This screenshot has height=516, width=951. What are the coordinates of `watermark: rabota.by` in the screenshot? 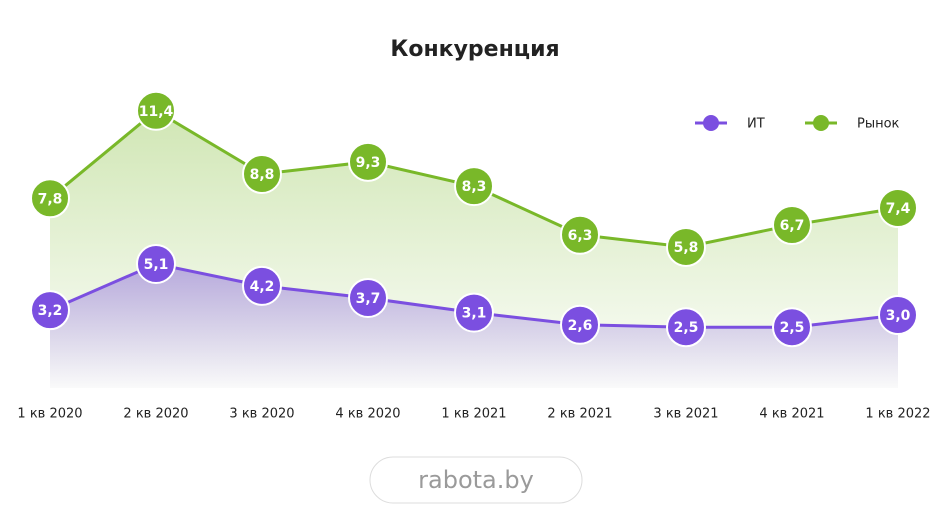 It's located at (476, 480).